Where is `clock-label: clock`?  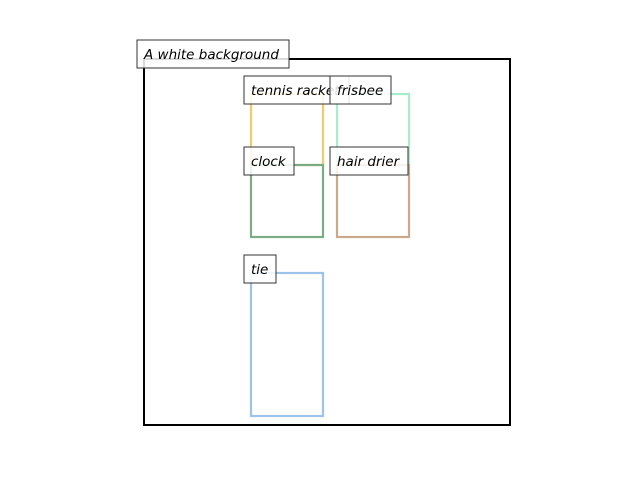 clock-label: clock is located at coordinates (269, 161).